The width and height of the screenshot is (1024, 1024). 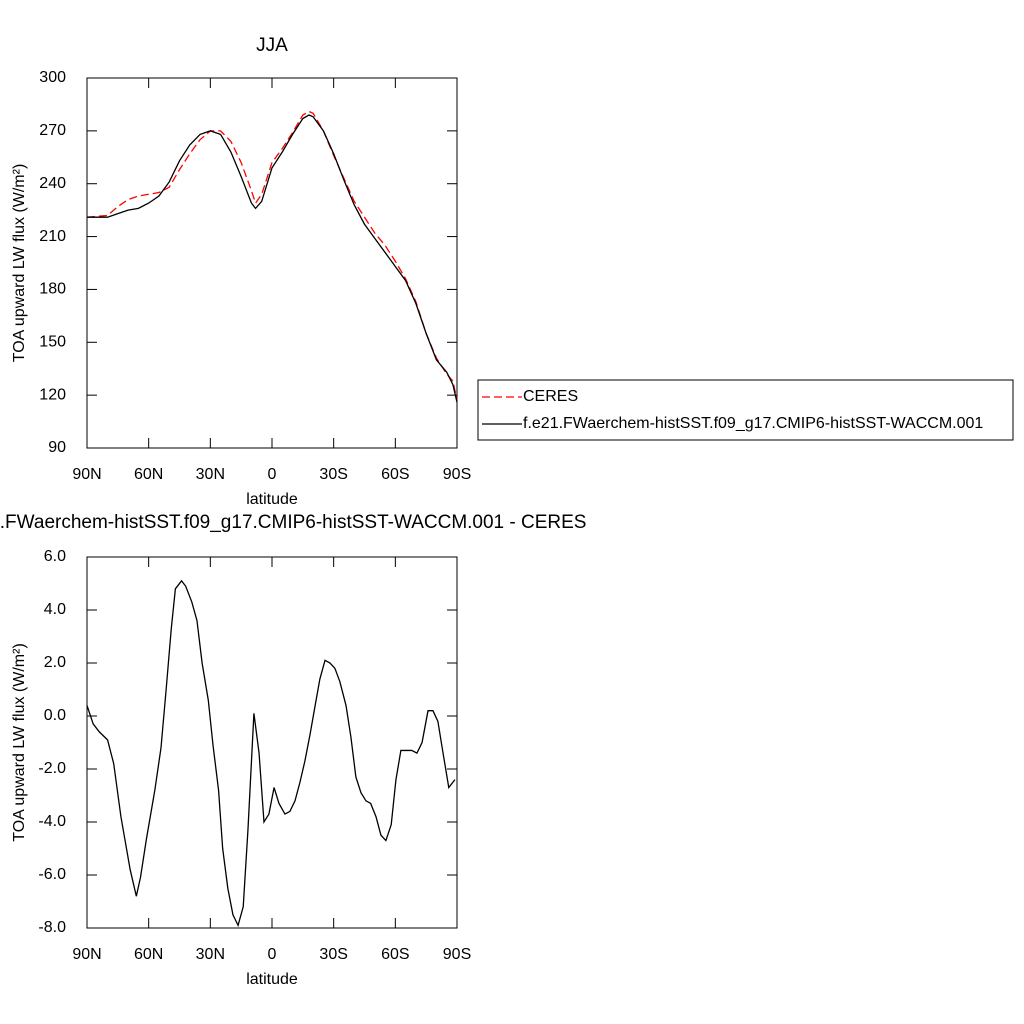 What do you see at coordinates (55, 556) in the screenshot?
I see `y-tick-label: 6.0` at bounding box center [55, 556].